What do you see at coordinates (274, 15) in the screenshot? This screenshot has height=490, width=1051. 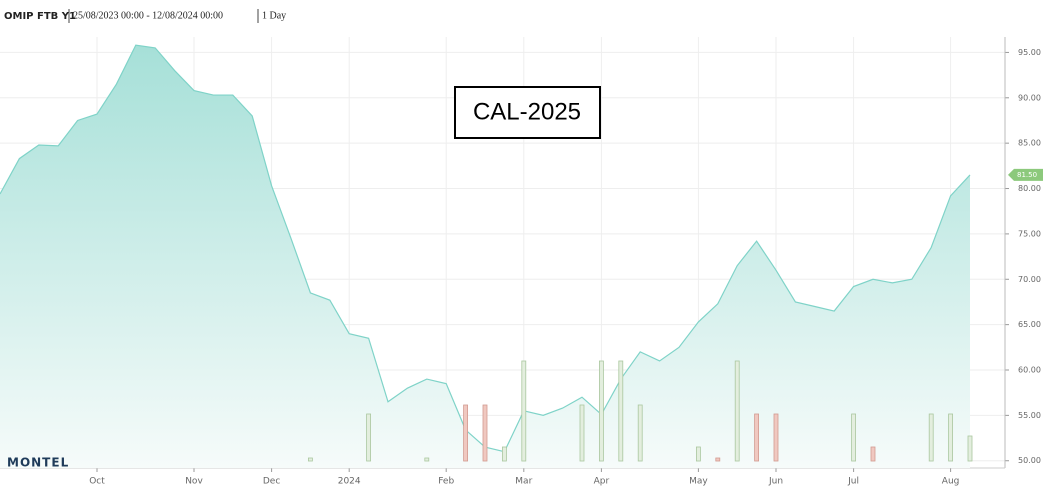 I see `interval: 1 Day` at bounding box center [274, 15].